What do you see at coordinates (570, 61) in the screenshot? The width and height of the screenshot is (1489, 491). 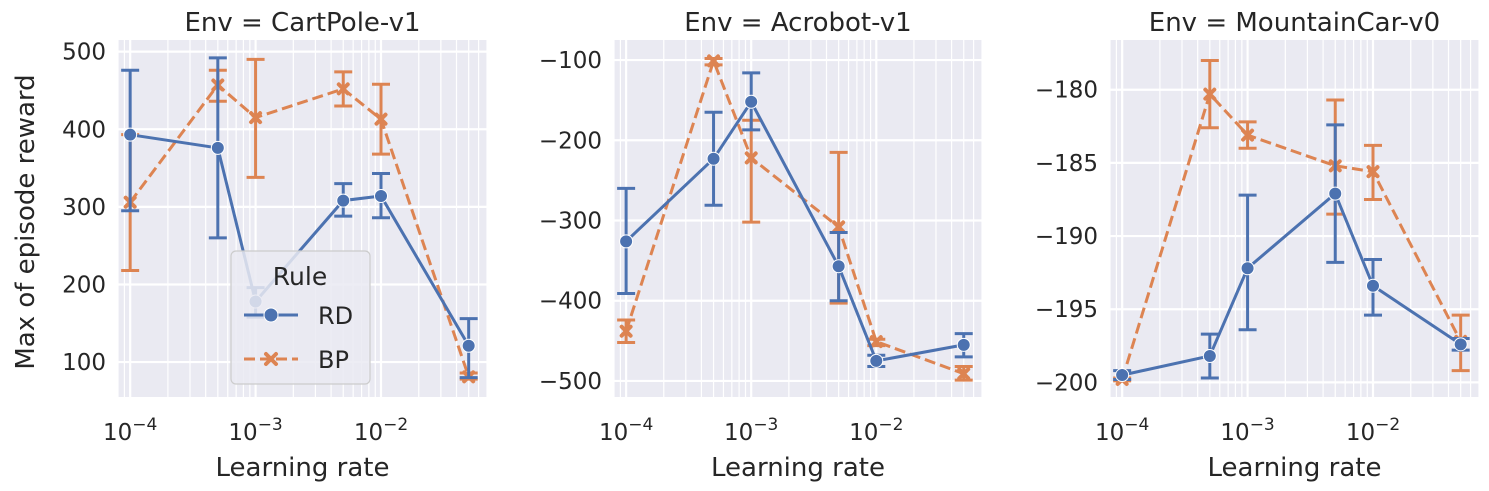 I see `y-tick-label: −100` at bounding box center [570, 61].